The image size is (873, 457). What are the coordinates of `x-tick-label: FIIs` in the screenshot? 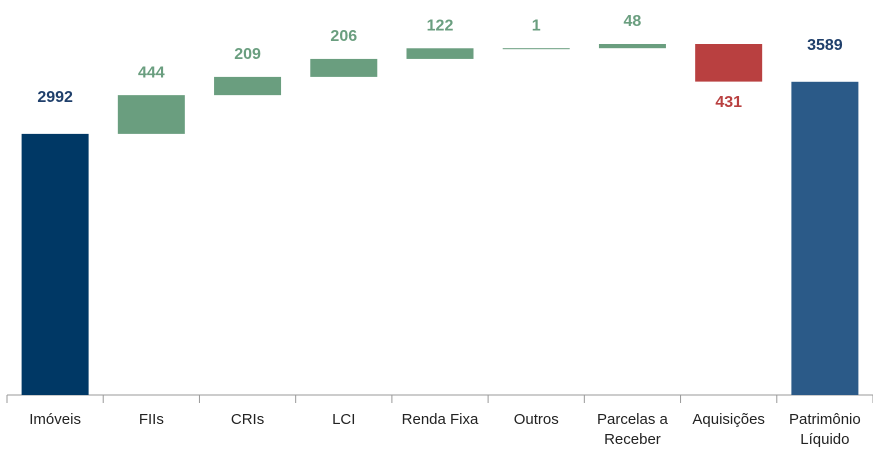 It's located at (151, 419).